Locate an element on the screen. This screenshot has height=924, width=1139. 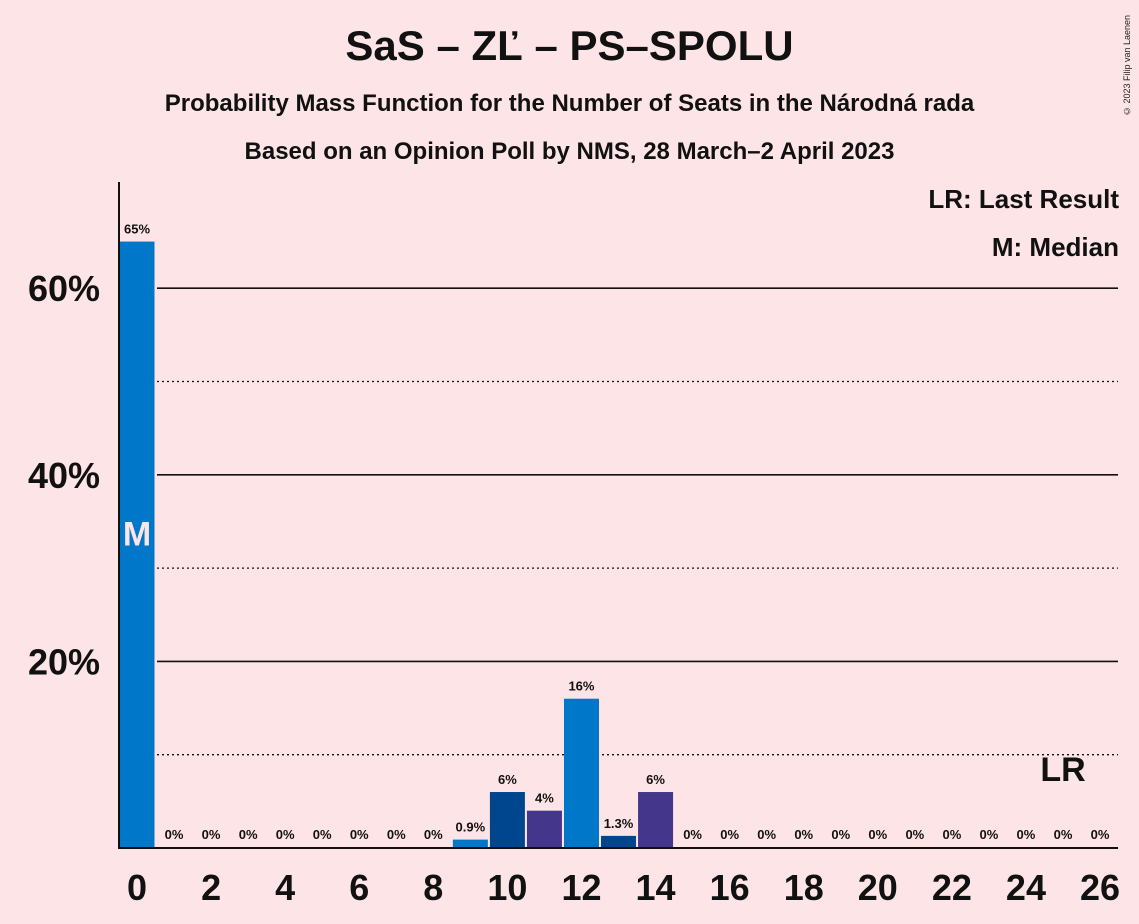
x-tick-label: 16 is located at coordinates (730, 887).